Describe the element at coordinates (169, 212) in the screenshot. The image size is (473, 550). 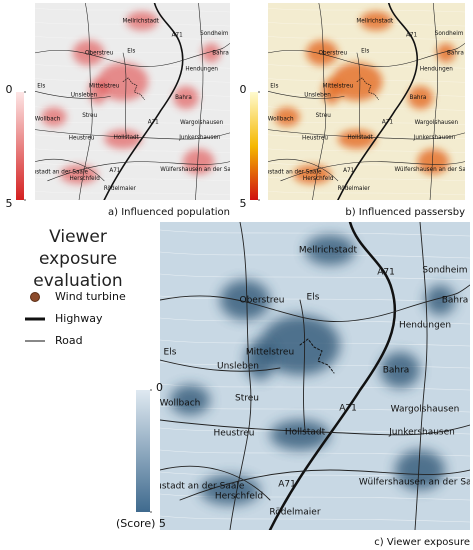
I see `panel-caption: a) Influenced population` at that location.